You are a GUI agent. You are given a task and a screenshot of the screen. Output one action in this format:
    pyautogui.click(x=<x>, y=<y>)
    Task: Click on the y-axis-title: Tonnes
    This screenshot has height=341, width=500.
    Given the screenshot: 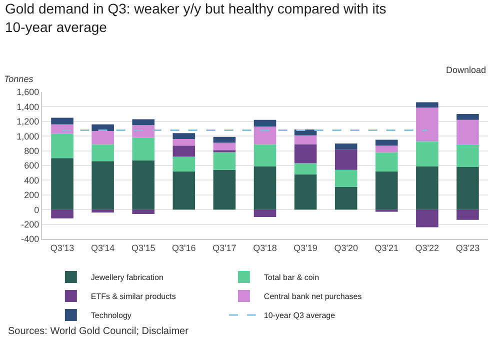 What is the action you would take?
    pyautogui.click(x=19, y=79)
    